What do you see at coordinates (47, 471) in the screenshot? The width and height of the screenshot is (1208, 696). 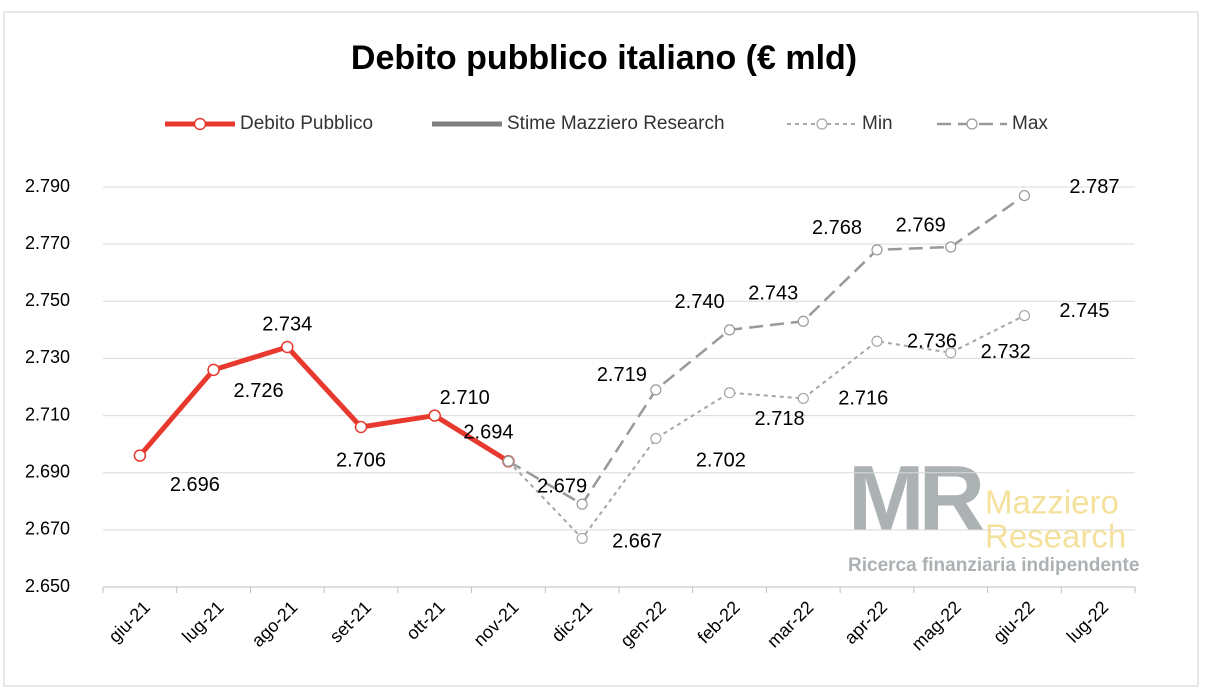 I see `y-tick-label: 2.690` at bounding box center [47, 471].